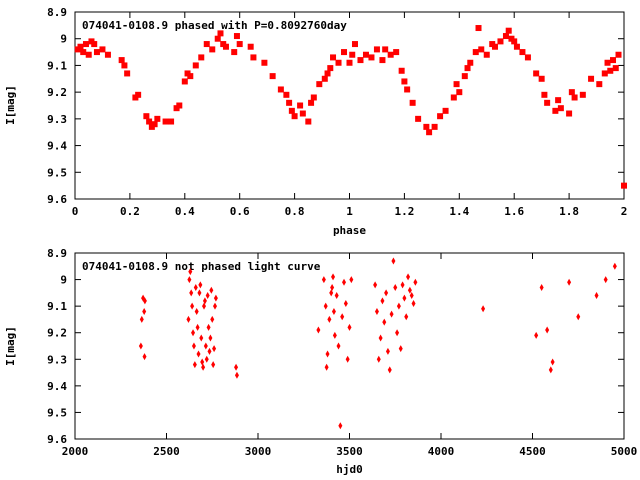 The image size is (640, 480). Describe the element at coordinates (201, 266) in the screenshot. I see `chart-title: 074041-0108.9 not phased light curve` at that location.